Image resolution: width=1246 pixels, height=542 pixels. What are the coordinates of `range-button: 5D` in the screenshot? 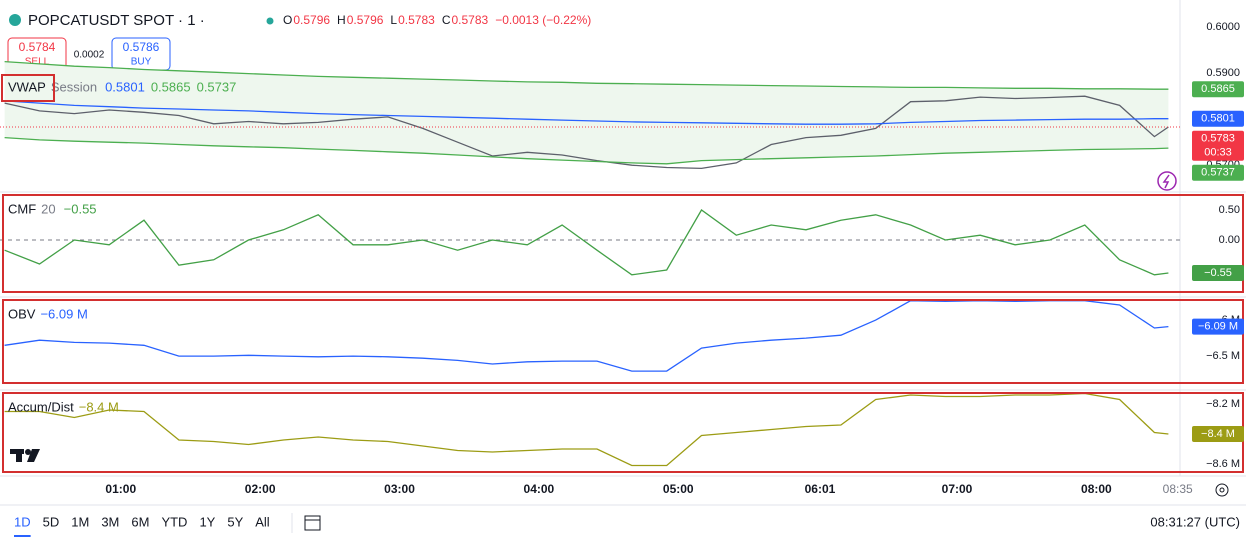 It's located at (51, 521).